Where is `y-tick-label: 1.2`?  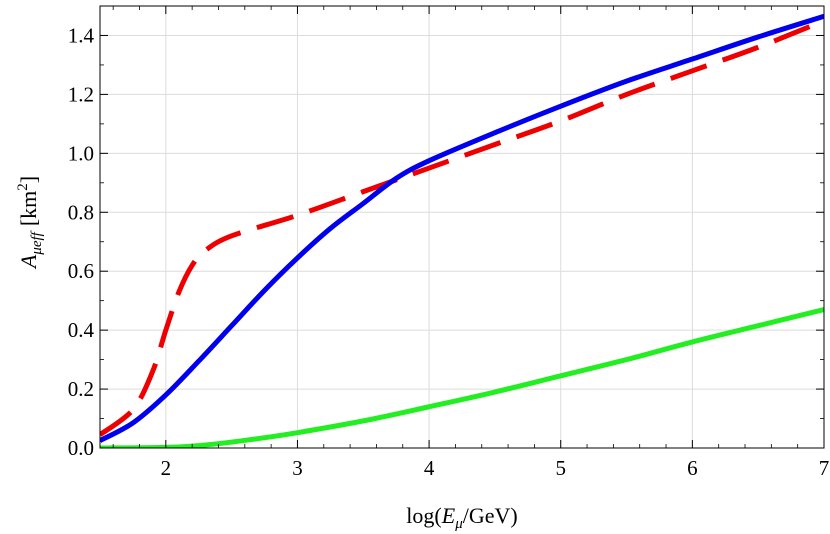 y-tick-label: 1.2 is located at coordinates (81, 94).